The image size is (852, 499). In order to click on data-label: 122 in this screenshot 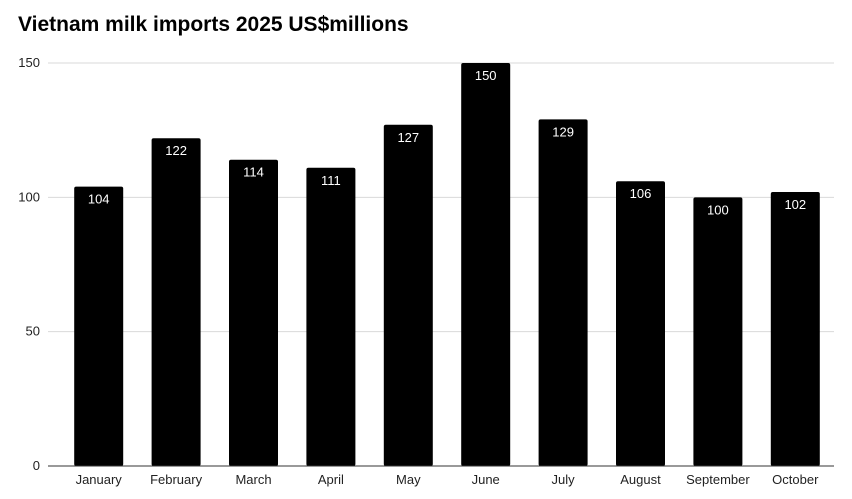, I will do `click(176, 150)`.